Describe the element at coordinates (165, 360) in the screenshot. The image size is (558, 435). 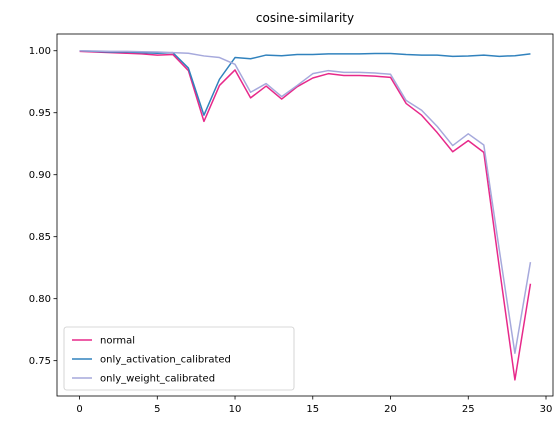
I see `legend-label-only_activation_calibrated: only_activation_calibrated` at that location.